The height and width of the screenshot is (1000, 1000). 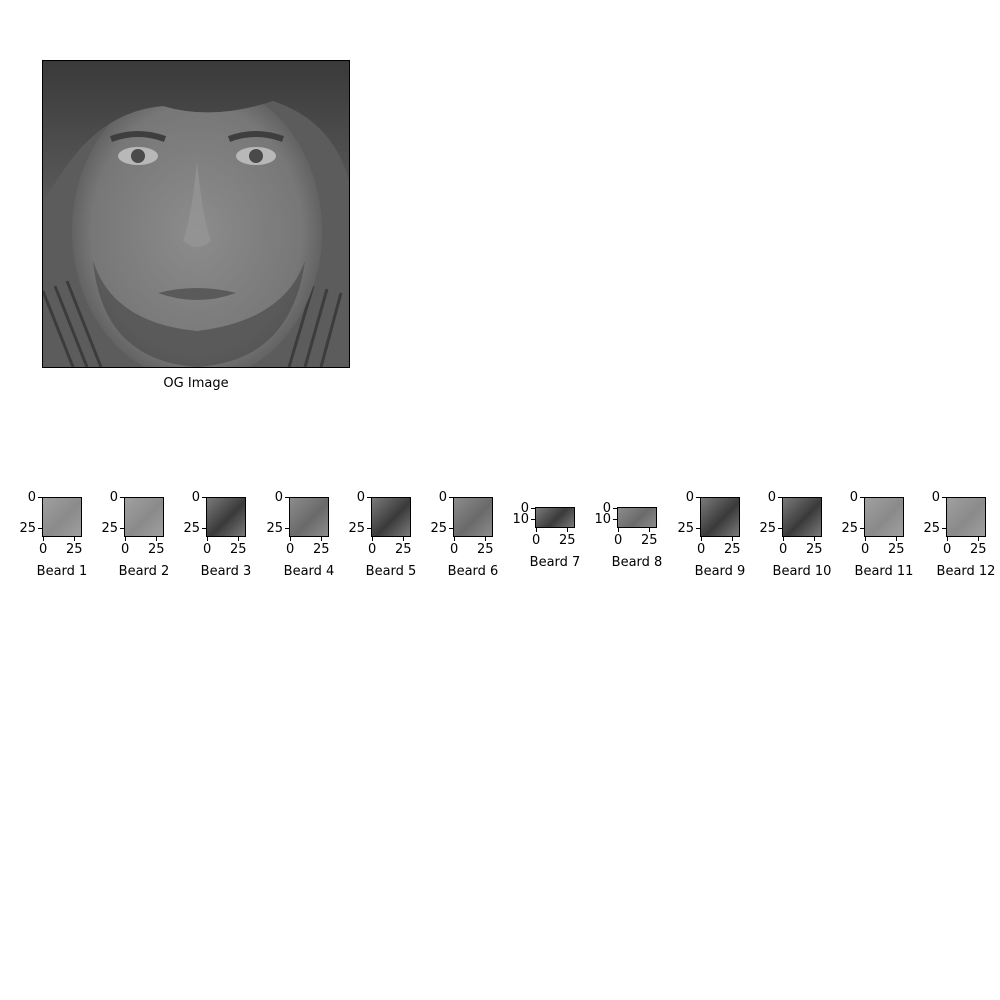 I want to click on beard-thumbnail-caption: Beard 1, so click(x=62, y=571).